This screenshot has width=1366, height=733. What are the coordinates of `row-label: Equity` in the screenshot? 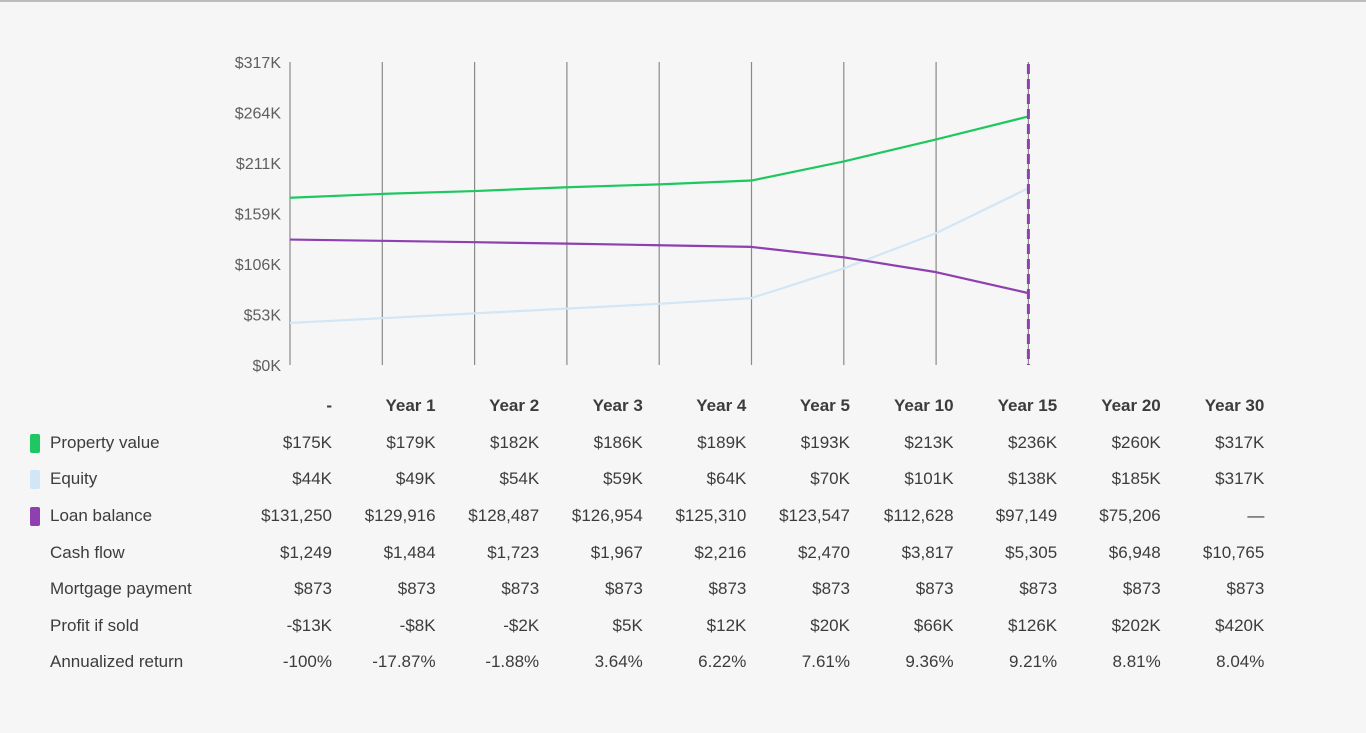 It's located at (74, 479).